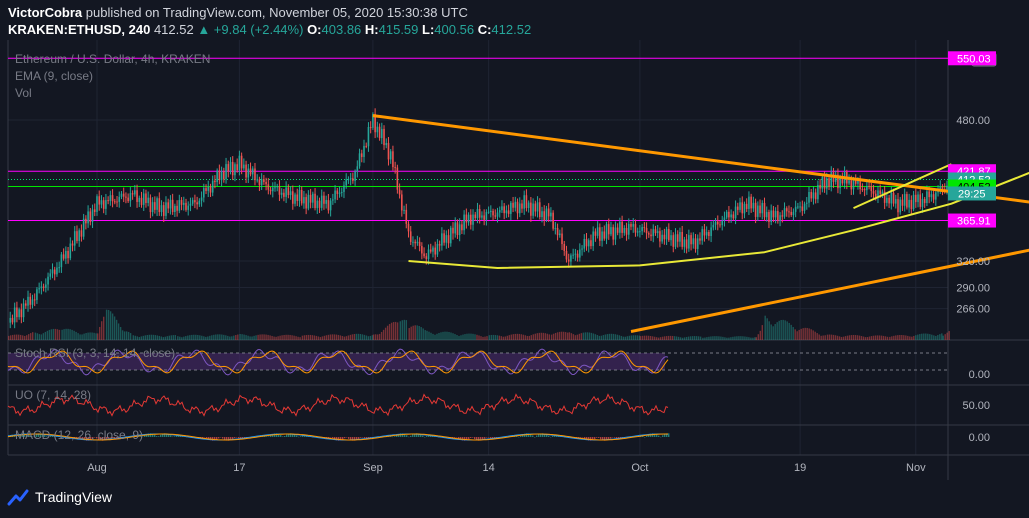  What do you see at coordinates (338, 405) in the screenshot?
I see `uo-line` at bounding box center [338, 405].